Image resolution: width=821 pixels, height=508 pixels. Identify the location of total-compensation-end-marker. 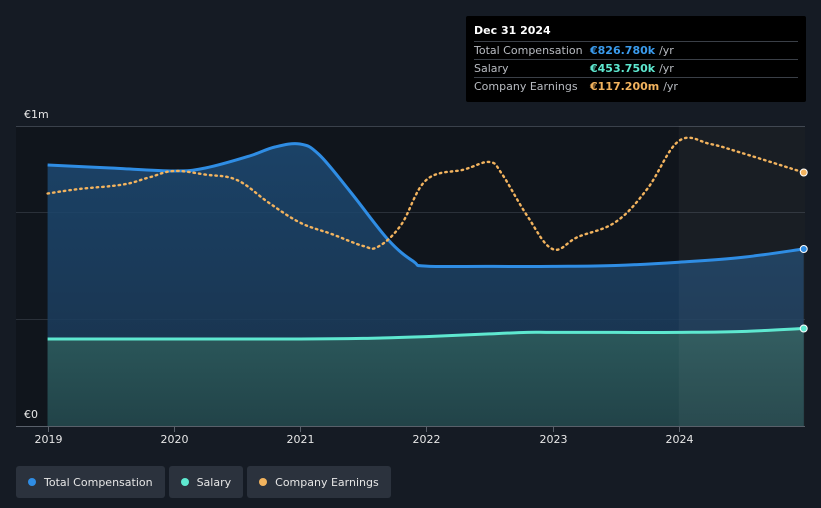
(803, 249).